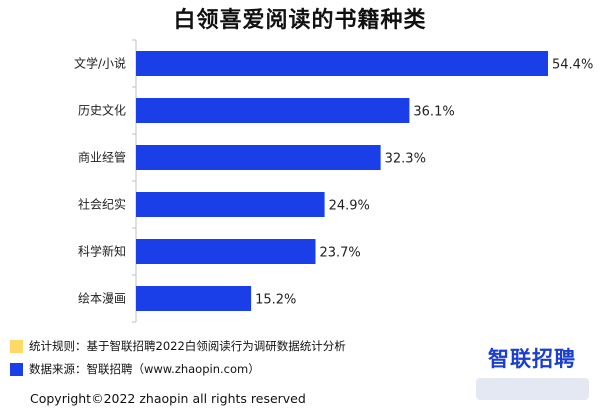 The image size is (600, 415). Describe the element at coordinates (532, 389) in the screenshot. I see `watermark-logo` at that location.